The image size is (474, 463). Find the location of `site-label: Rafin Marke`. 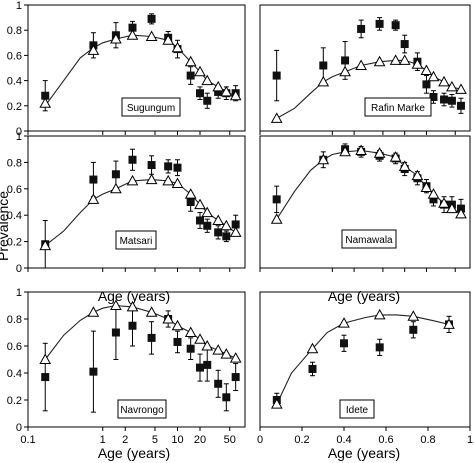

site-label: Rafin Marke is located at coordinates (398, 108).